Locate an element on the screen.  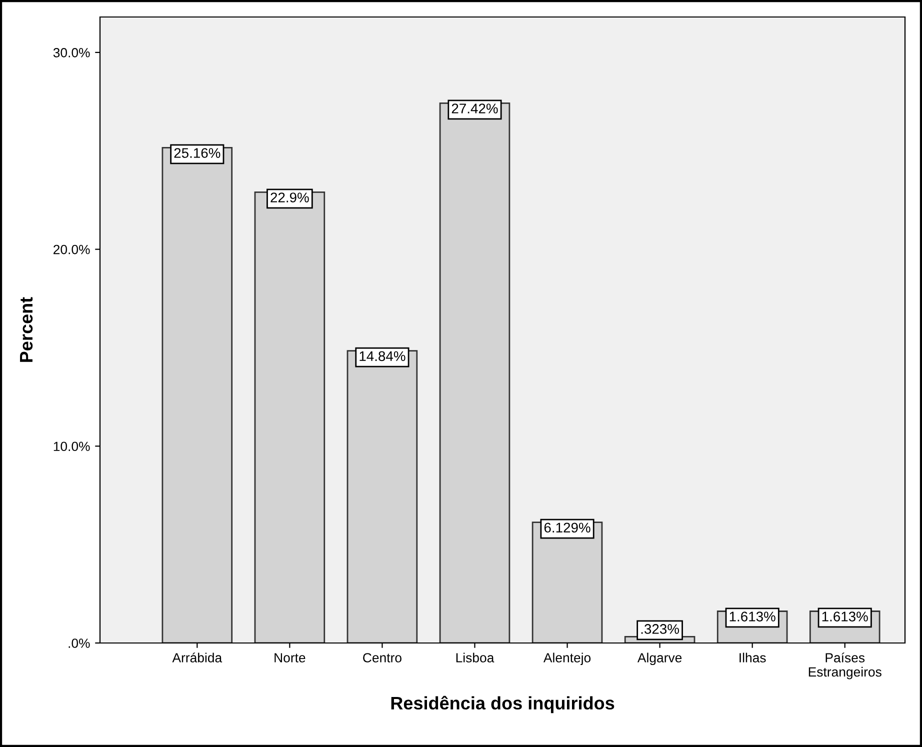
x-tick-label: Norte is located at coordinates (290, 657).